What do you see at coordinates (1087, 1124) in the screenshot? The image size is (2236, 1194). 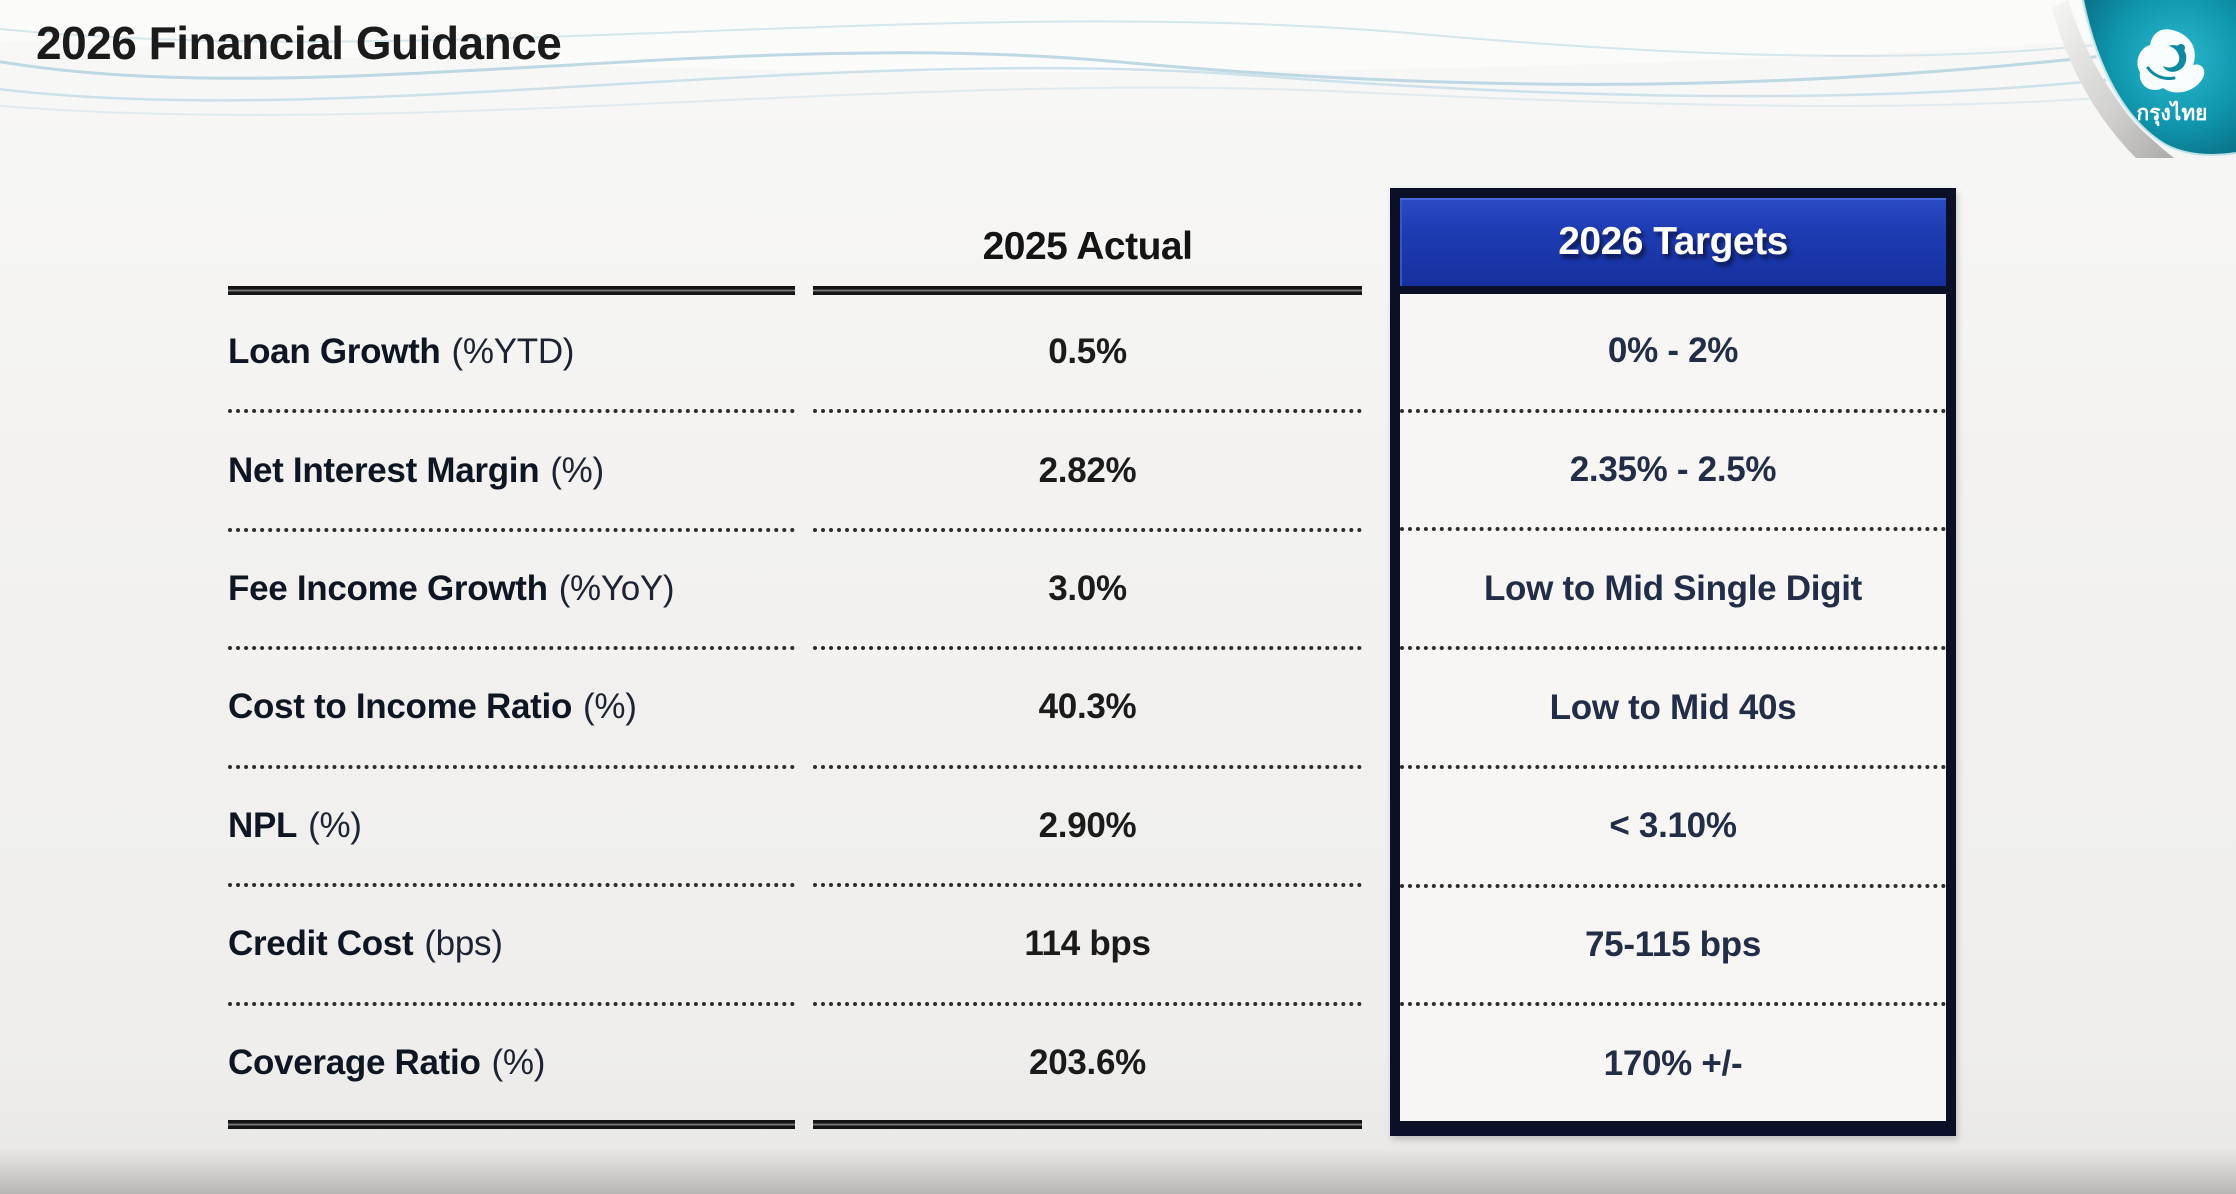 I see `table-bottom-rule-actual` at bounding box center [1087, 1124].